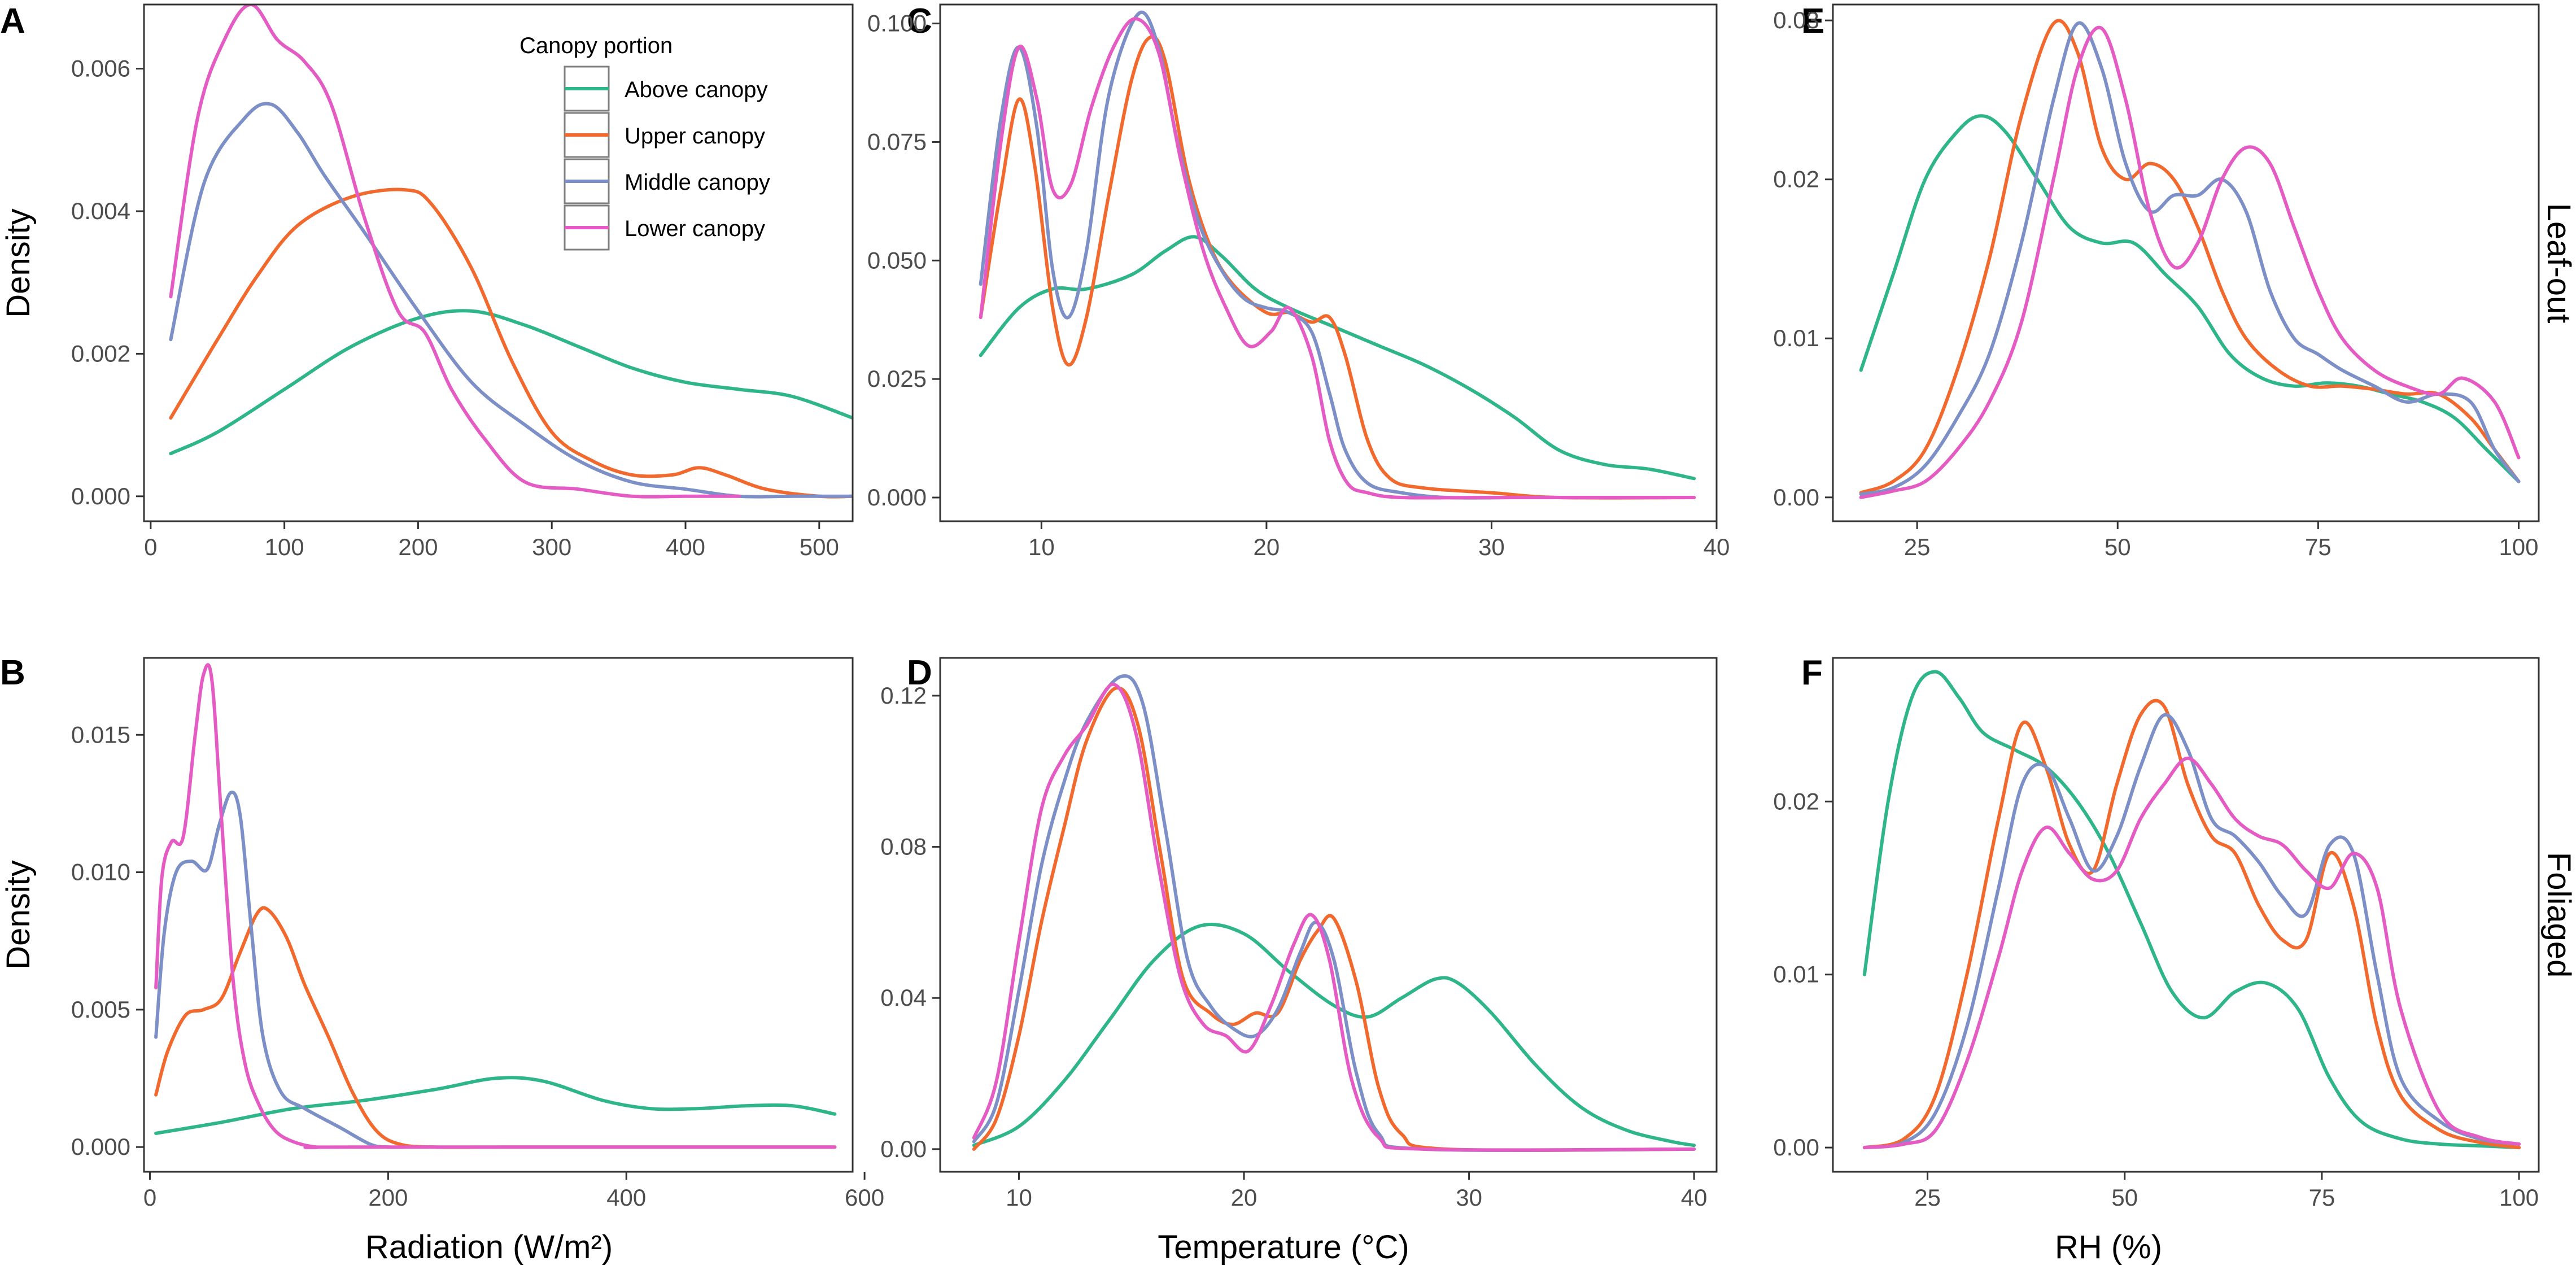 The height and width of the screenshot is (1274, 2576). What do you see at coordinates (551, 547) in the screenshot?
I see `x-tick-label-A: 300` at bounding box center [551, 547].